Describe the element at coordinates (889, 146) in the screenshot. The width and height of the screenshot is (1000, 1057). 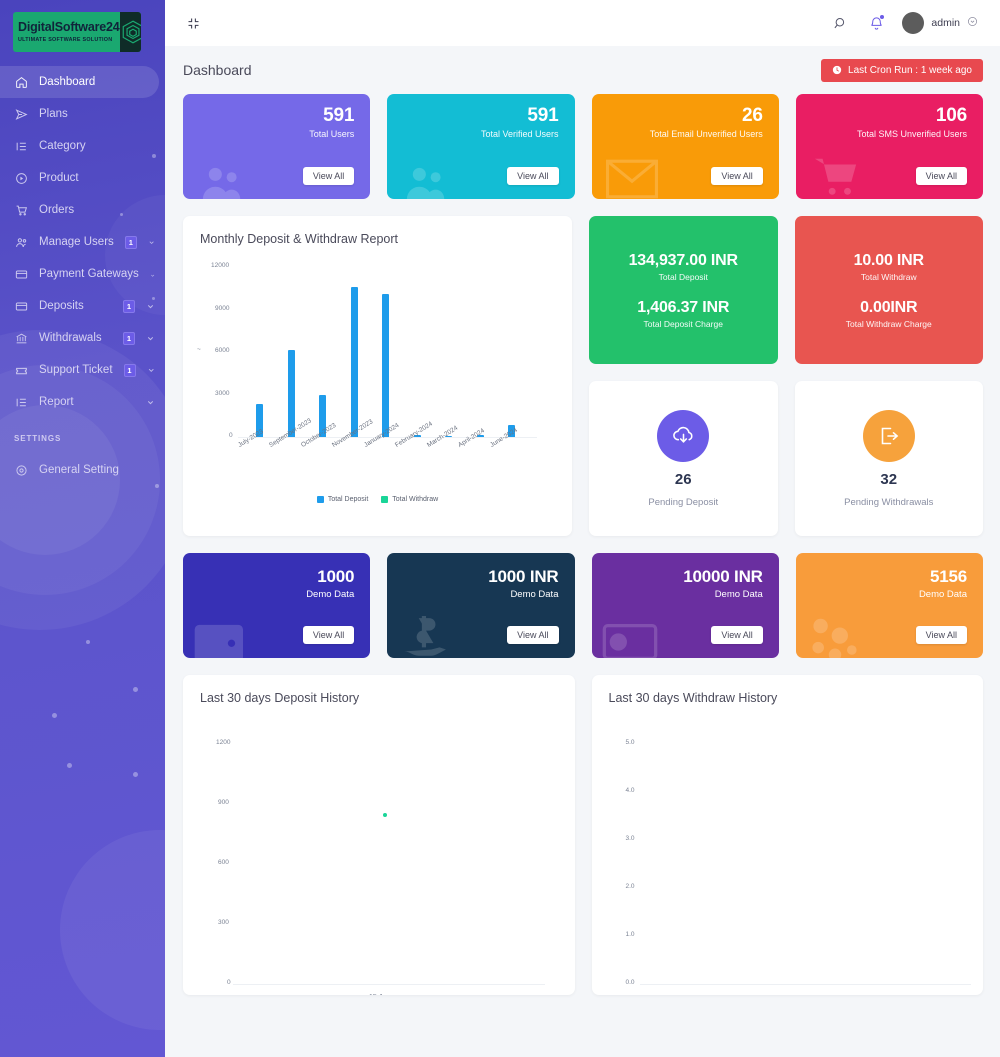
I see `stat-card-sms-unverified: 106 Total SMS Unverified Users View All` at that location.